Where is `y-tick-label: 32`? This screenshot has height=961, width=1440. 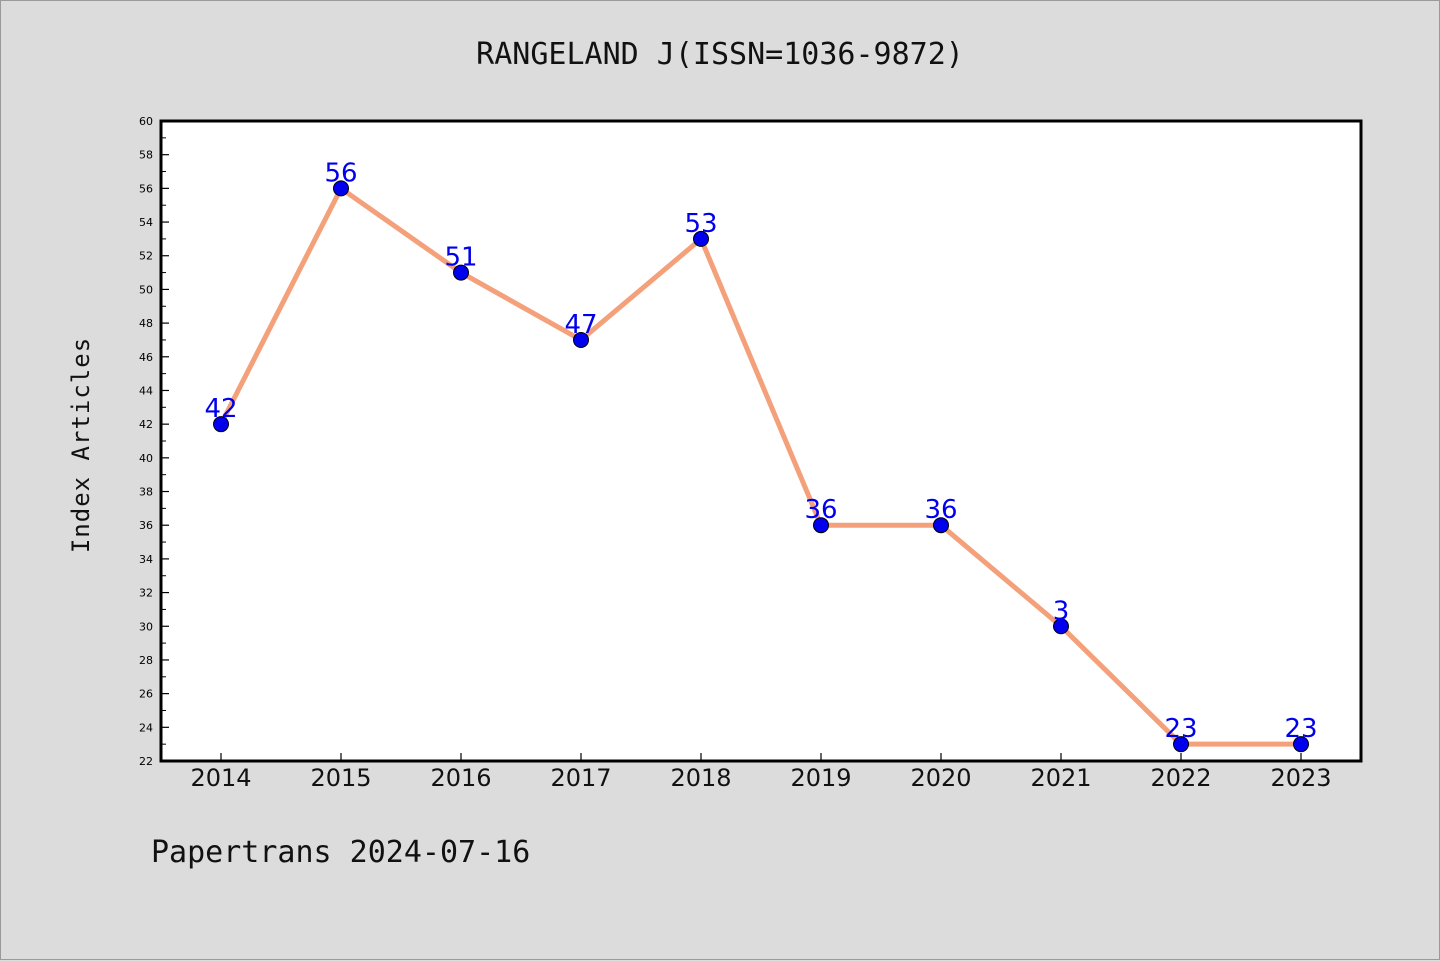 y-tick-label: 32 is located at coordinates (146, 593).